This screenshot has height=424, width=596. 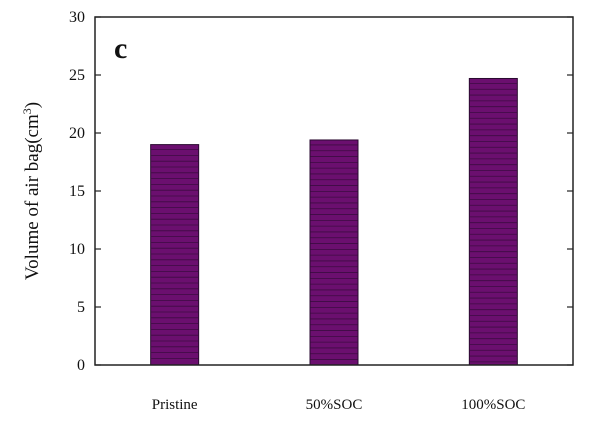 I want to click on y-tick-label: 15, so click(x=77, y=191).